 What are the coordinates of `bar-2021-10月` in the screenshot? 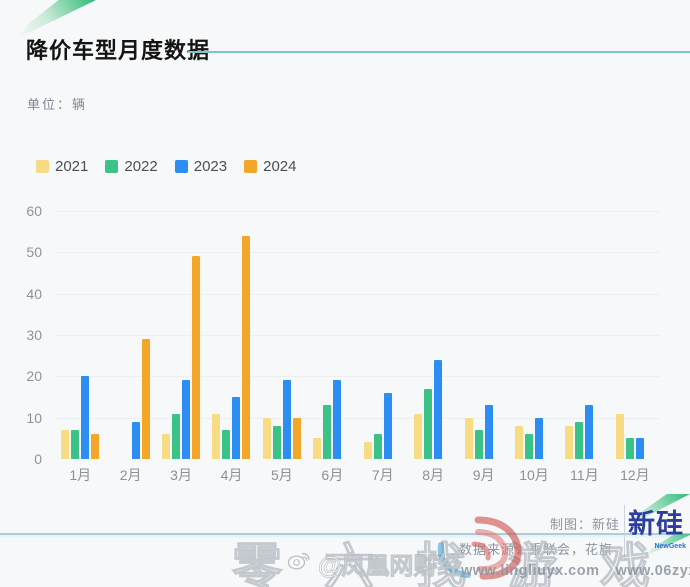 It's located at (519, 442).